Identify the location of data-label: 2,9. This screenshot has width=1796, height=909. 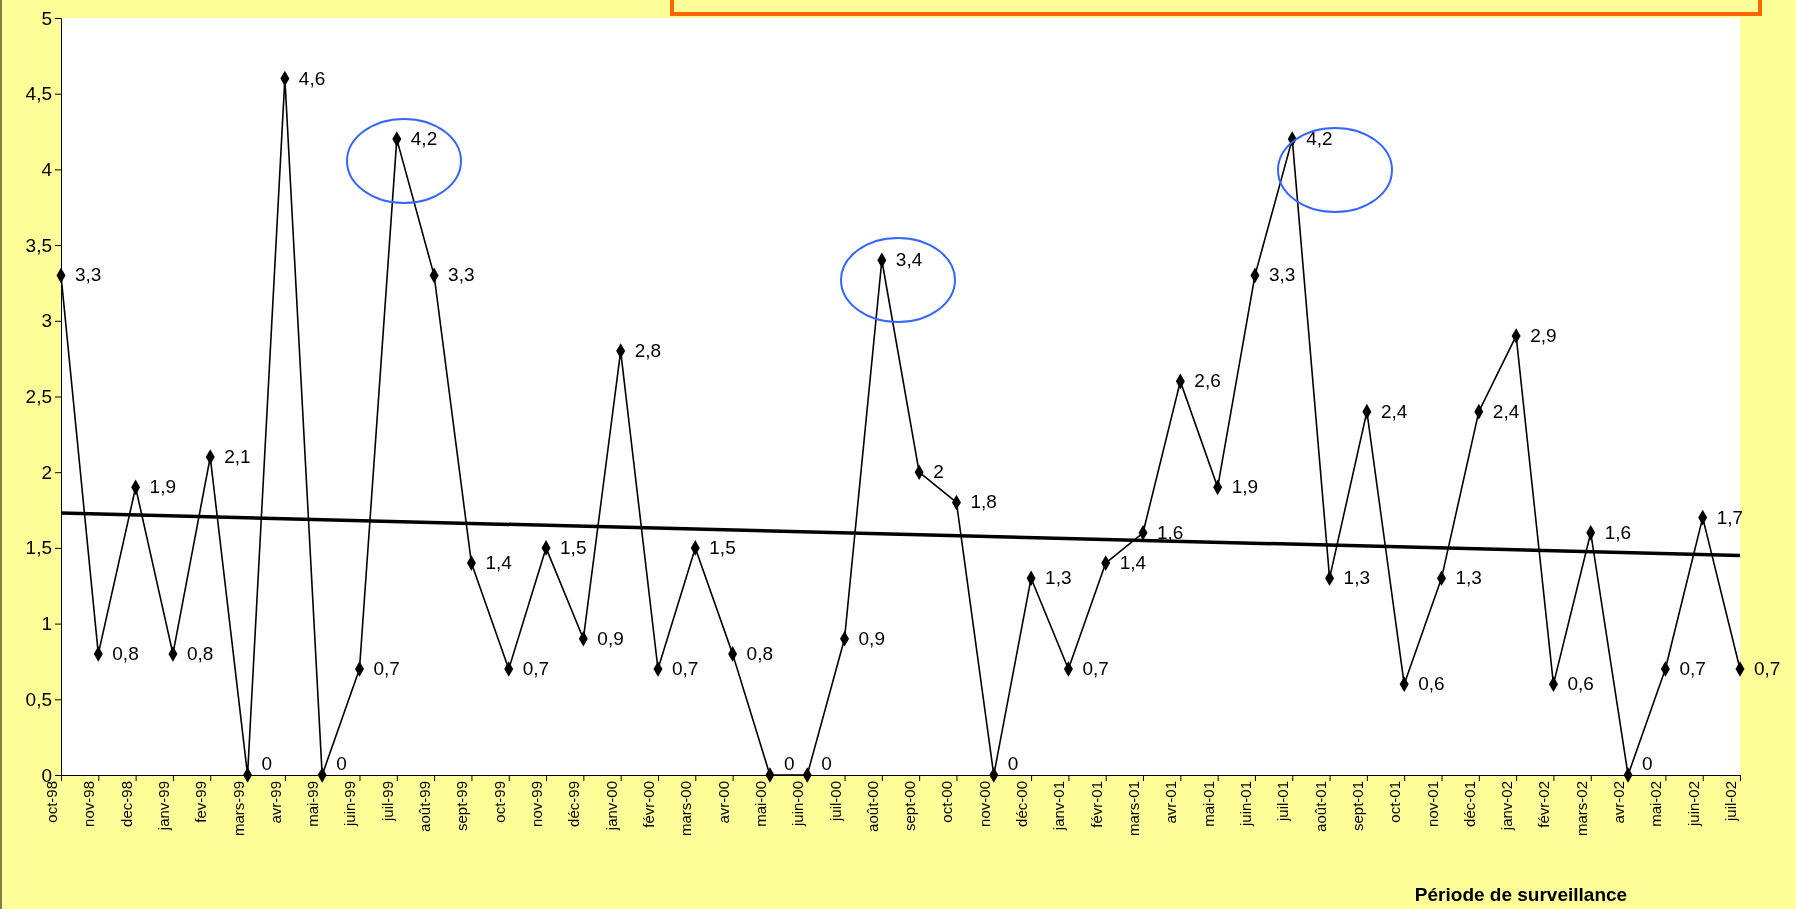
(1543, 335).